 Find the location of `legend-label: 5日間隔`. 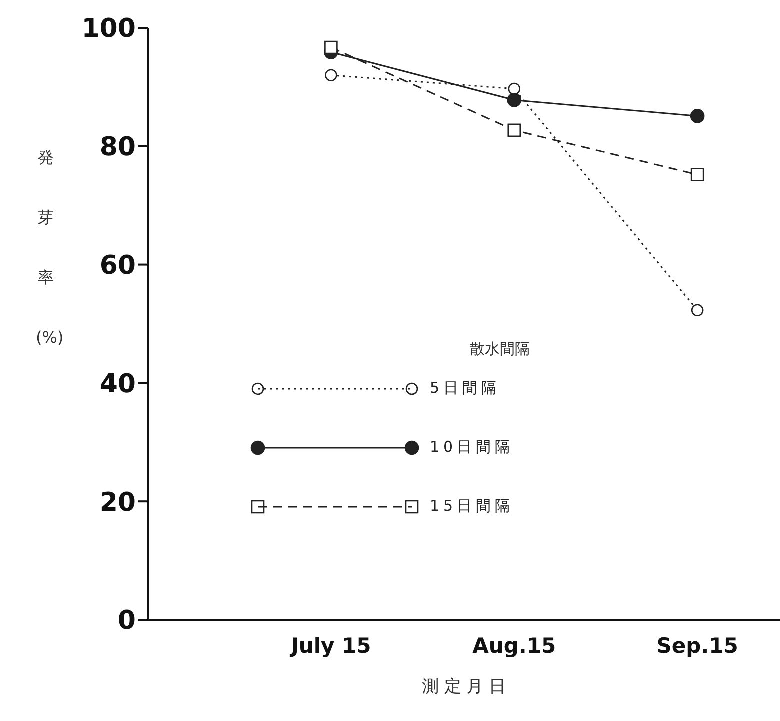

legend-label: 5日間隔 is located at coordinates (465, 388).